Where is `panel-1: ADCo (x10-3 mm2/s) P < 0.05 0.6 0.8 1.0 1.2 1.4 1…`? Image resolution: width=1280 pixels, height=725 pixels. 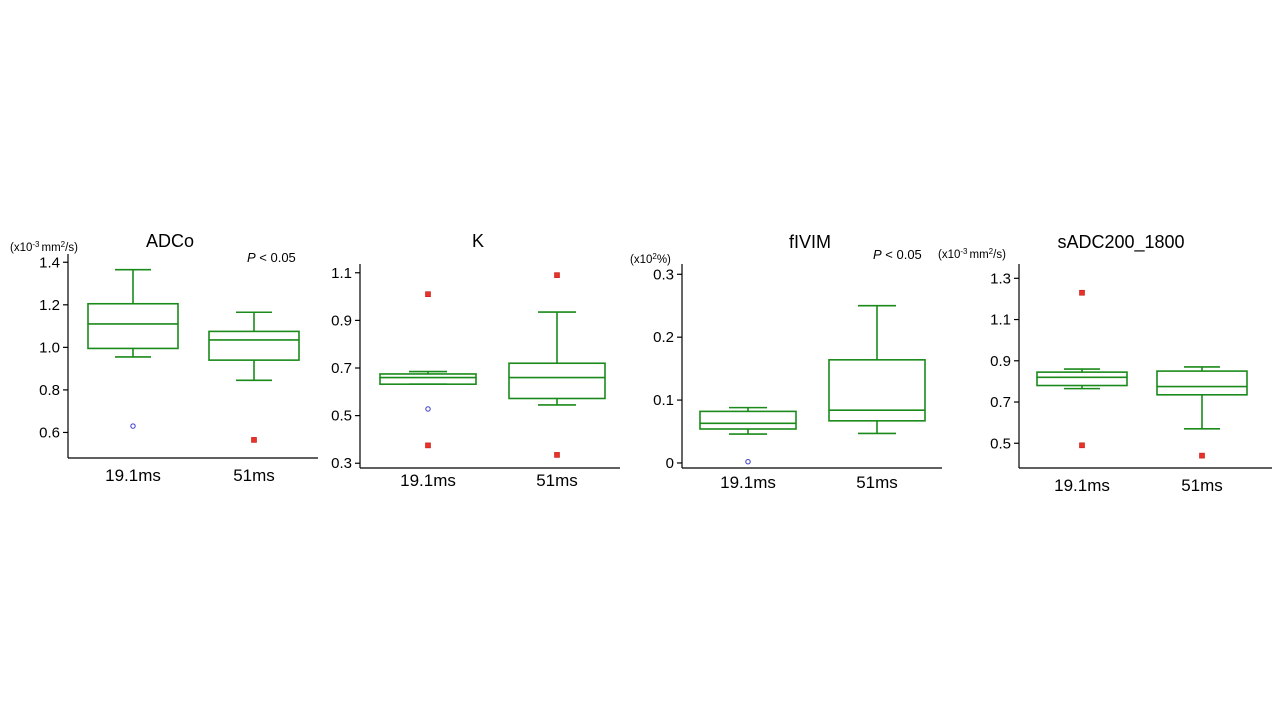 panel-1: ADCo (x10-3 mm2/s) P < 0.05 0.6 0.8 1.0 1.2 1.4 1… is located at coordinates (164, 358).